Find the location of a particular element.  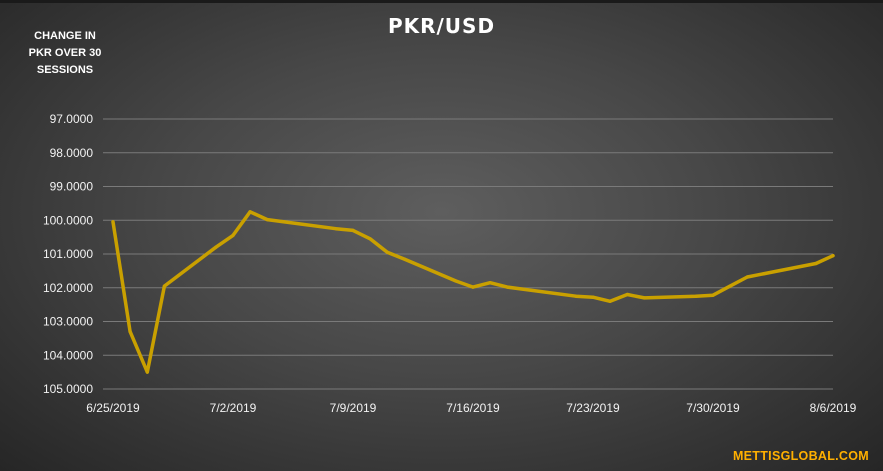

y-tick-label-7: 104.0000 is located at coordinates (68, 355).